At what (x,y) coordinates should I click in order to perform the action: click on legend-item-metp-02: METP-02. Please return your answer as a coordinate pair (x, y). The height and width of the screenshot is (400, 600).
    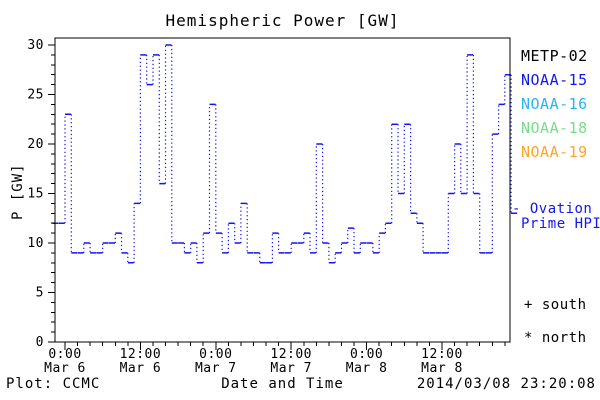
    Looking at the image, I should click on (554, 56).